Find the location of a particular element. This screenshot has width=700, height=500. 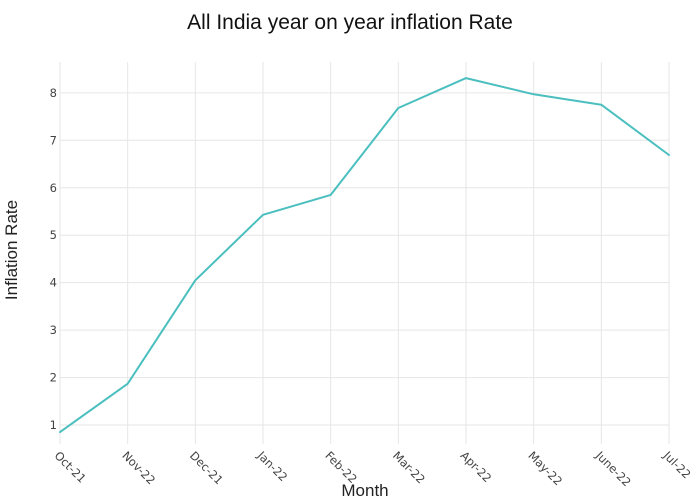

x-axis-label: Month is located at coordinates (364, 490).